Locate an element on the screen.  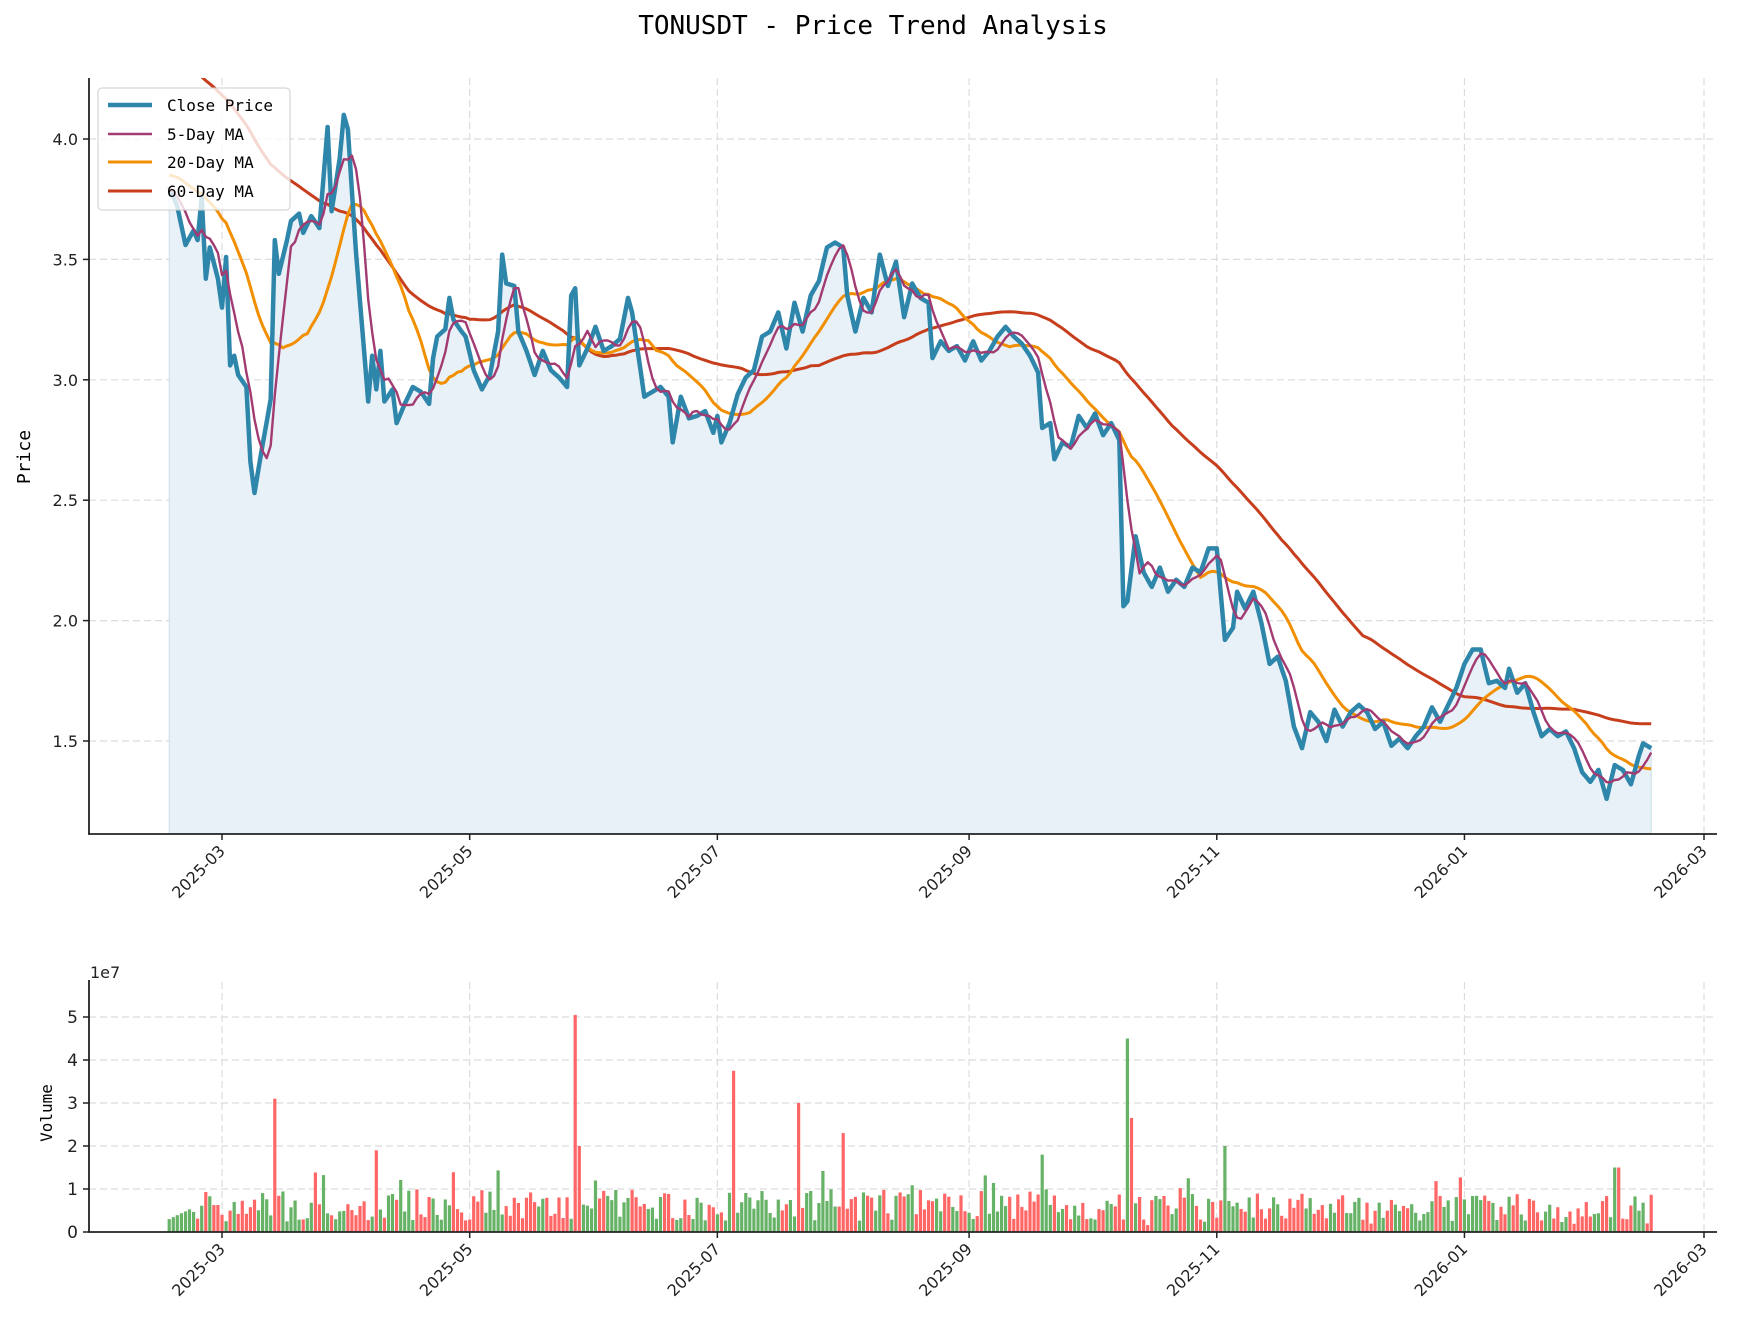
volume-x-tick-label: 2025-11 is located at coordinates (1193, 1269).